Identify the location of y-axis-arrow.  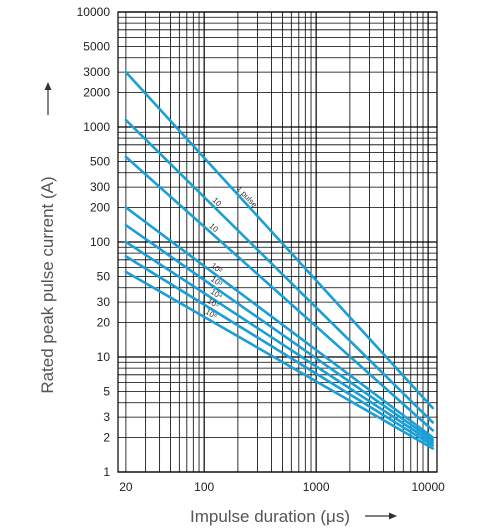
(48, 98).